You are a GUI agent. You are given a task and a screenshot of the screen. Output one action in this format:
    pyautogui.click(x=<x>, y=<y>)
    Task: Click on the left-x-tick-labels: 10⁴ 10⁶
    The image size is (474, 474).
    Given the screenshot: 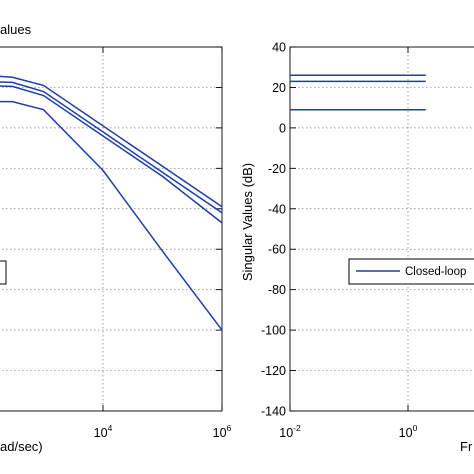 What is the action you would take?
    pyautogui.click(x=163, y=431)
    